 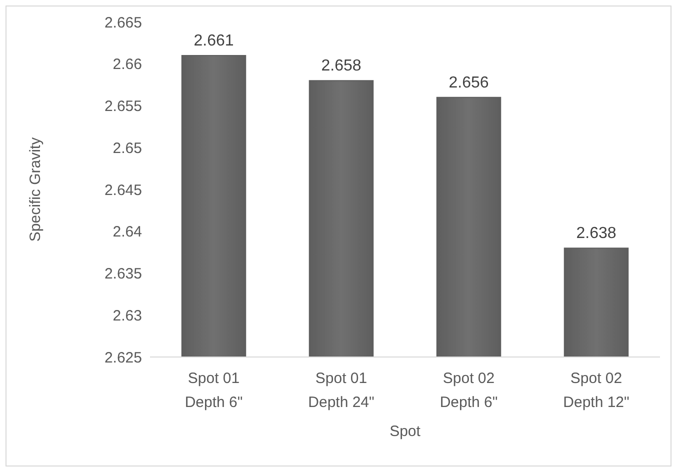 I want to click on data-label: 2.661, so click(x=214, y=41).